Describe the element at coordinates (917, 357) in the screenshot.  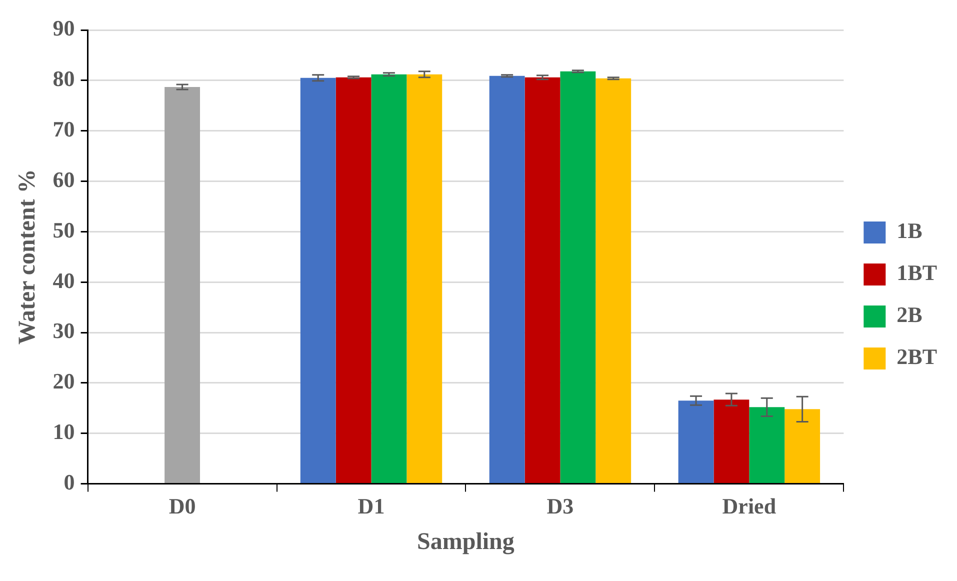
I see `legend-label: 2BT` at that location.